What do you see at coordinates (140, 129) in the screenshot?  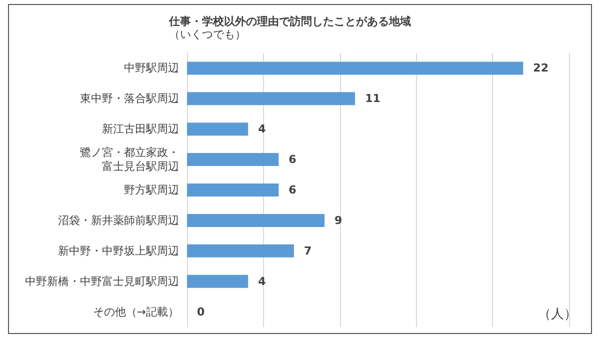 I see `y-tick-label: 新江古田駅周辺` at bounding box center [140, 129].